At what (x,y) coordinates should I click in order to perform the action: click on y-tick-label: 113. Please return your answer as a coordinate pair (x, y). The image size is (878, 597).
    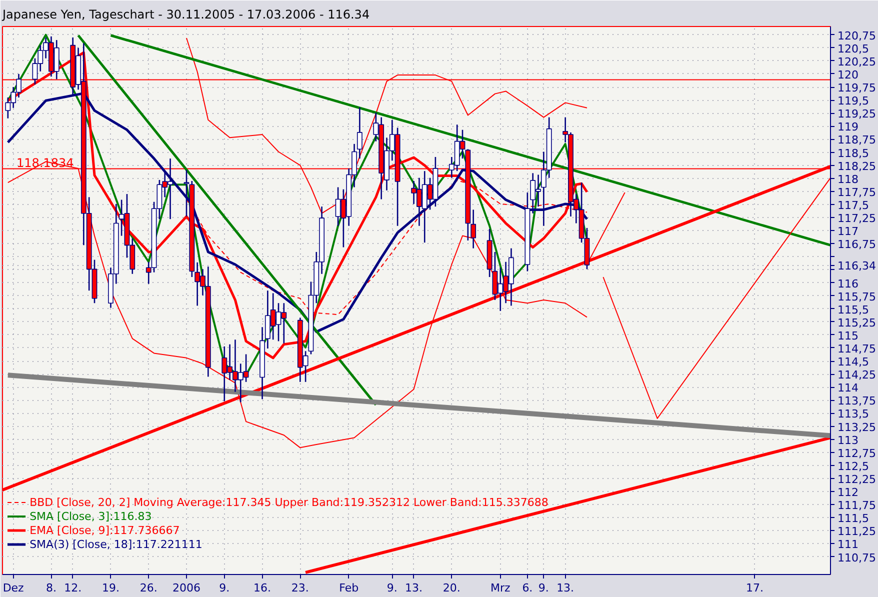
    Looking at the image, I should click on (848, 440).